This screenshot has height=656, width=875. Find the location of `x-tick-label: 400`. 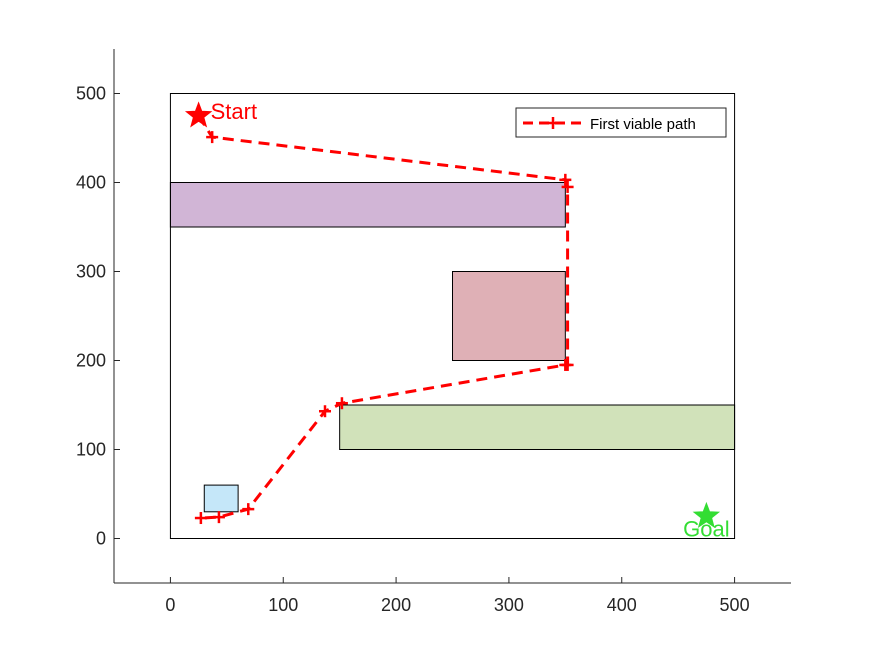

x-tick-label: 400 is located at coordinates (622, 605).